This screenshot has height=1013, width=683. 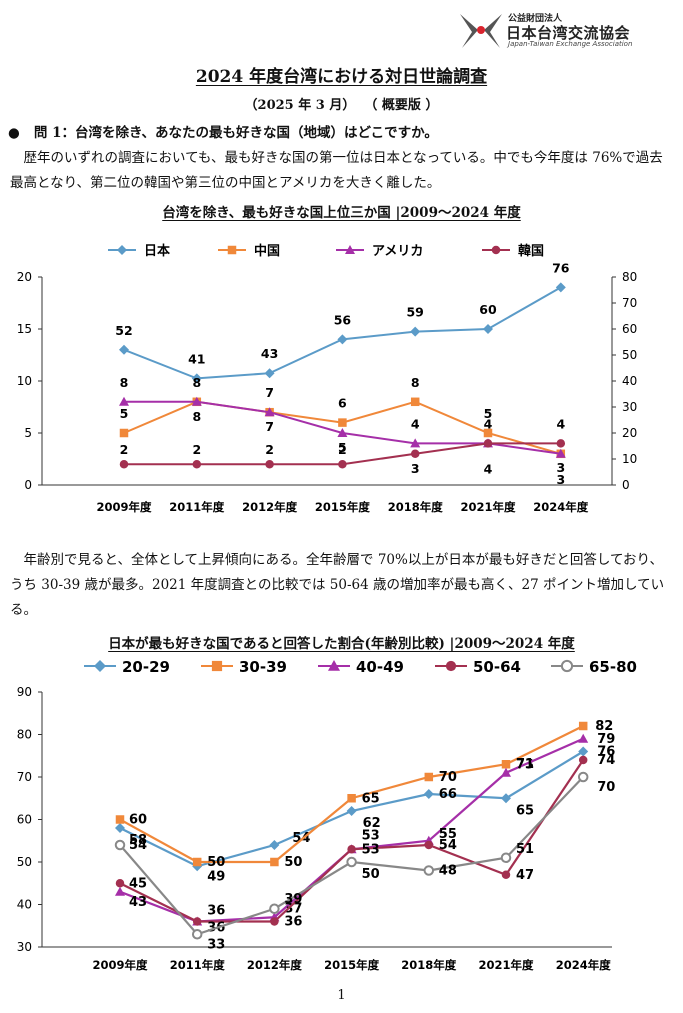 What do you see at coordinates (24, 692) in the screenshot?
I see `y-tick-label: 90` at bounding box center [24, 692].